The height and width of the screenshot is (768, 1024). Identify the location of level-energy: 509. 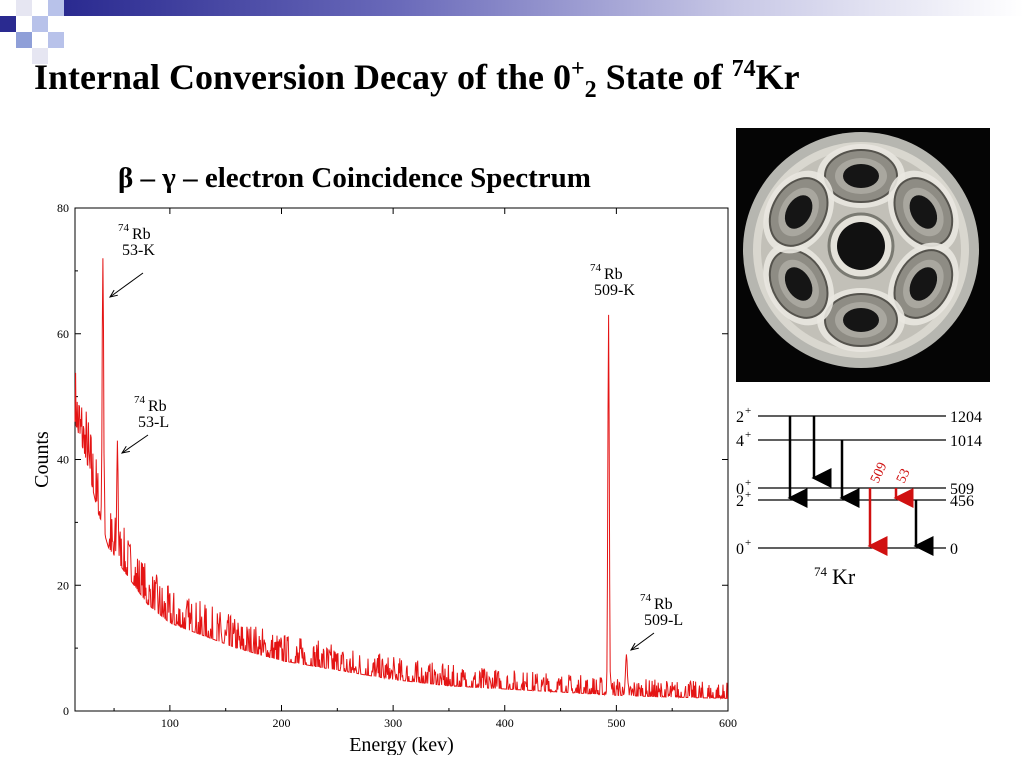
(962, 489).